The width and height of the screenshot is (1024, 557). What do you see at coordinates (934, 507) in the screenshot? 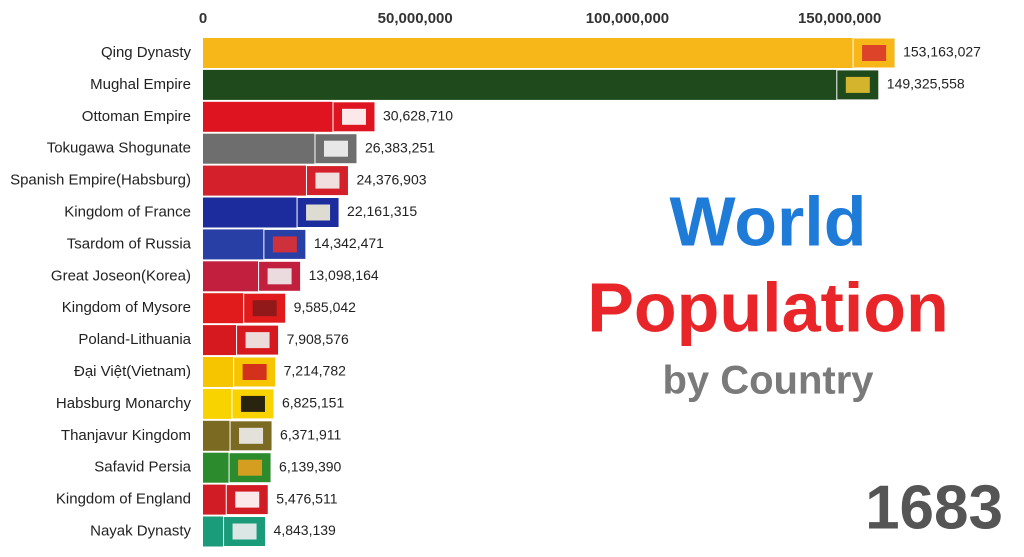
I see `year-label: 1683` at bounding box center [934, 507].